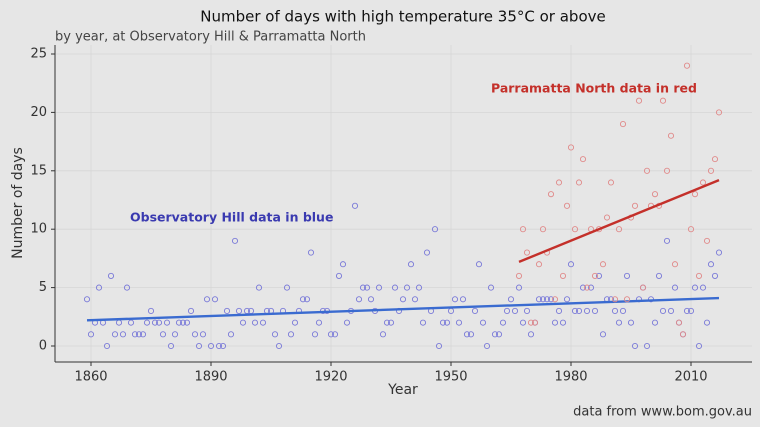  What do you see at coordinates (43, 345) in the screenshot?
I see `y-tick-label: 0` at bounding box center [43, 345].